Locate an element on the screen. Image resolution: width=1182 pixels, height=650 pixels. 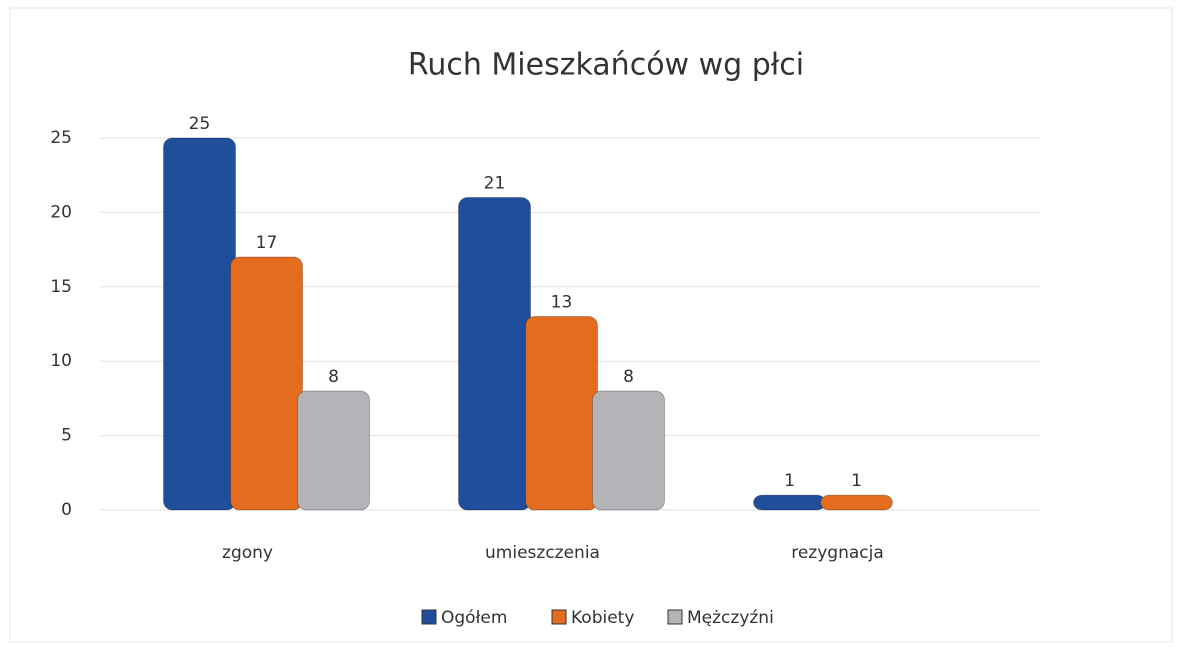
legend-label: Kobiety is located at coordinates (602, 618).